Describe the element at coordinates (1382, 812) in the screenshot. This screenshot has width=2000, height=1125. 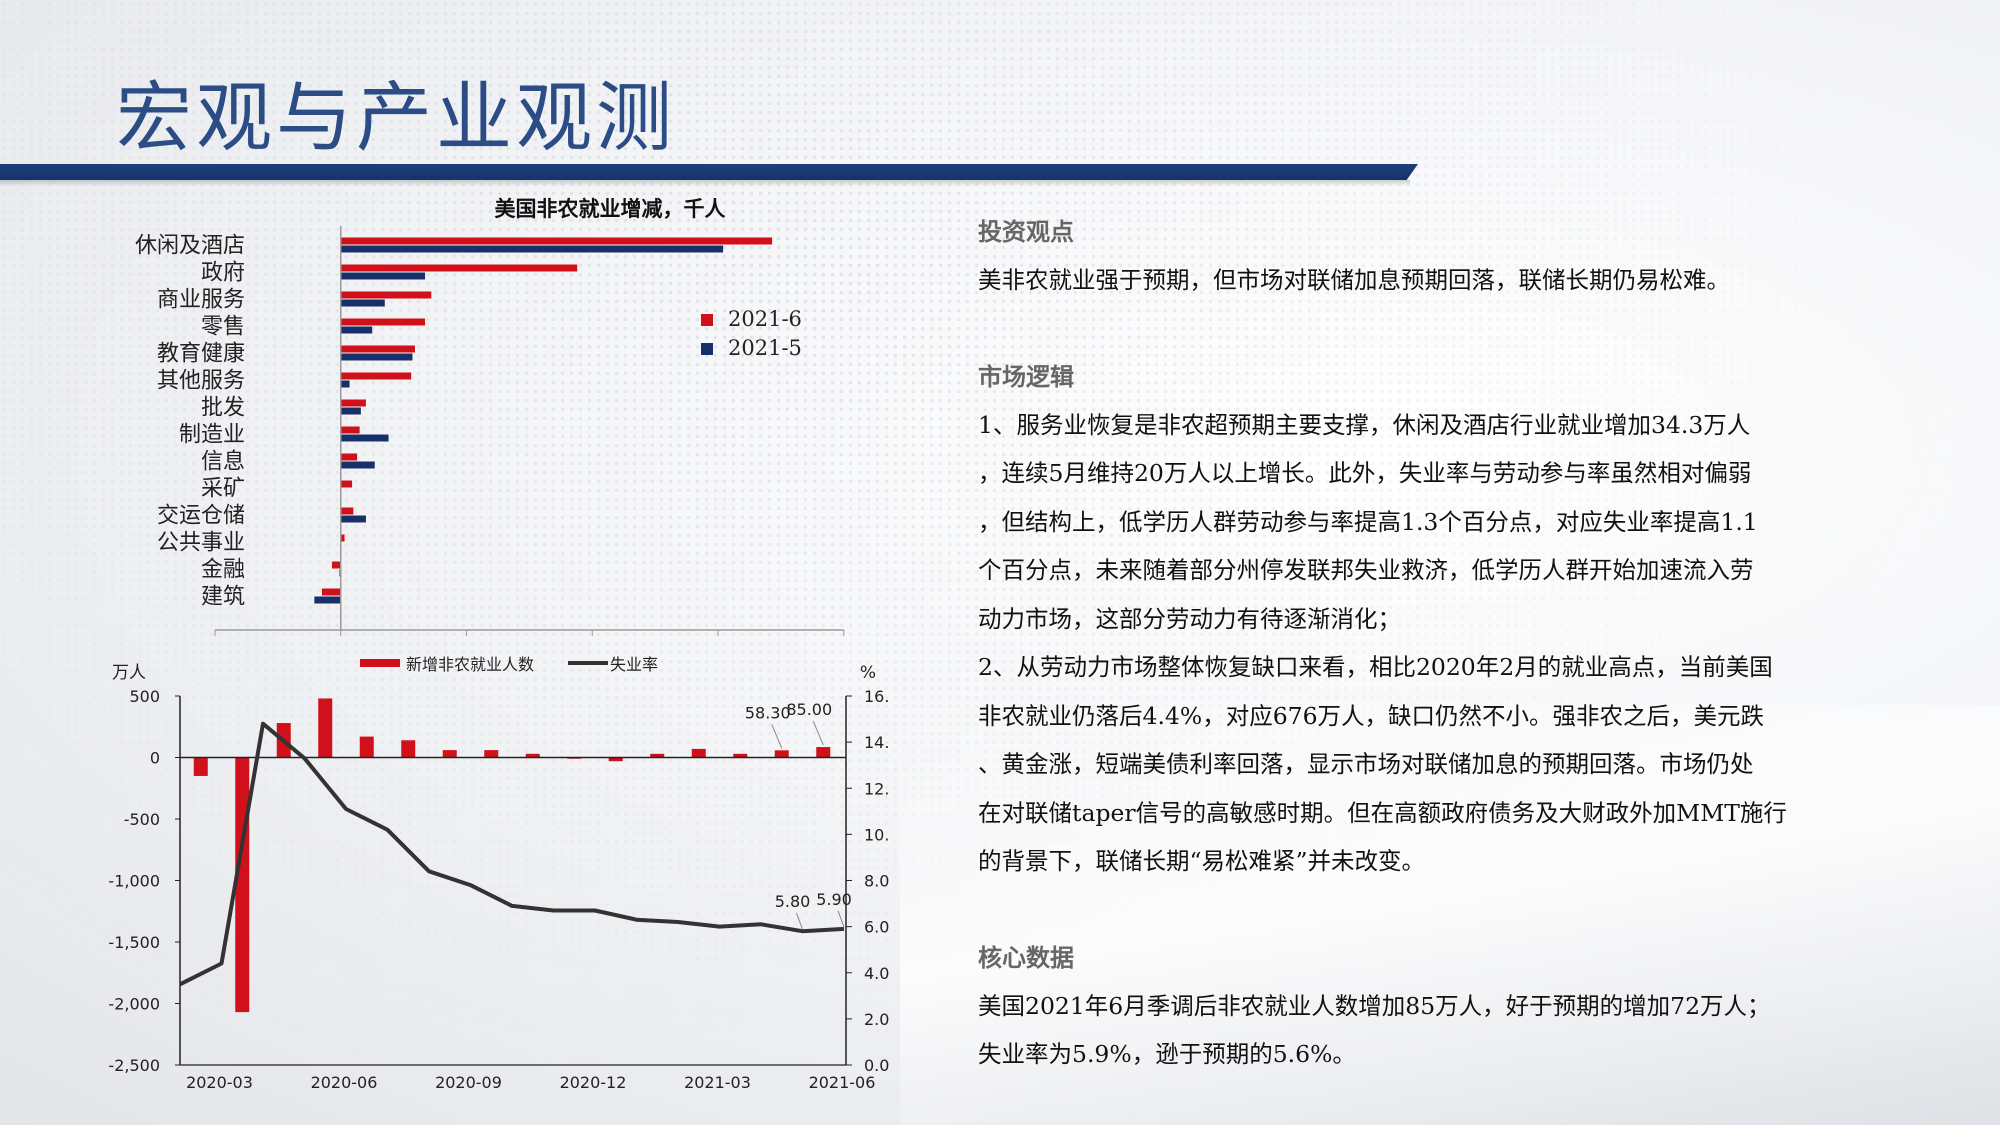
I see `paragraph-line: 在对联储taper信号的高敏感时期。但在高额政府债务及大财政外加MMT施行` at that location.